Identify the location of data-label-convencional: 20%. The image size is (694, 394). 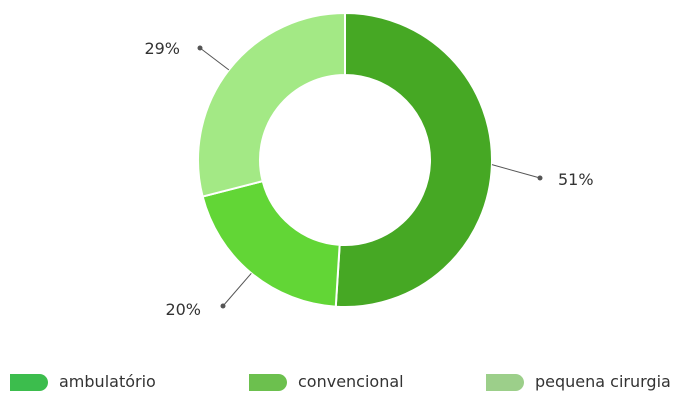
(183, 309).